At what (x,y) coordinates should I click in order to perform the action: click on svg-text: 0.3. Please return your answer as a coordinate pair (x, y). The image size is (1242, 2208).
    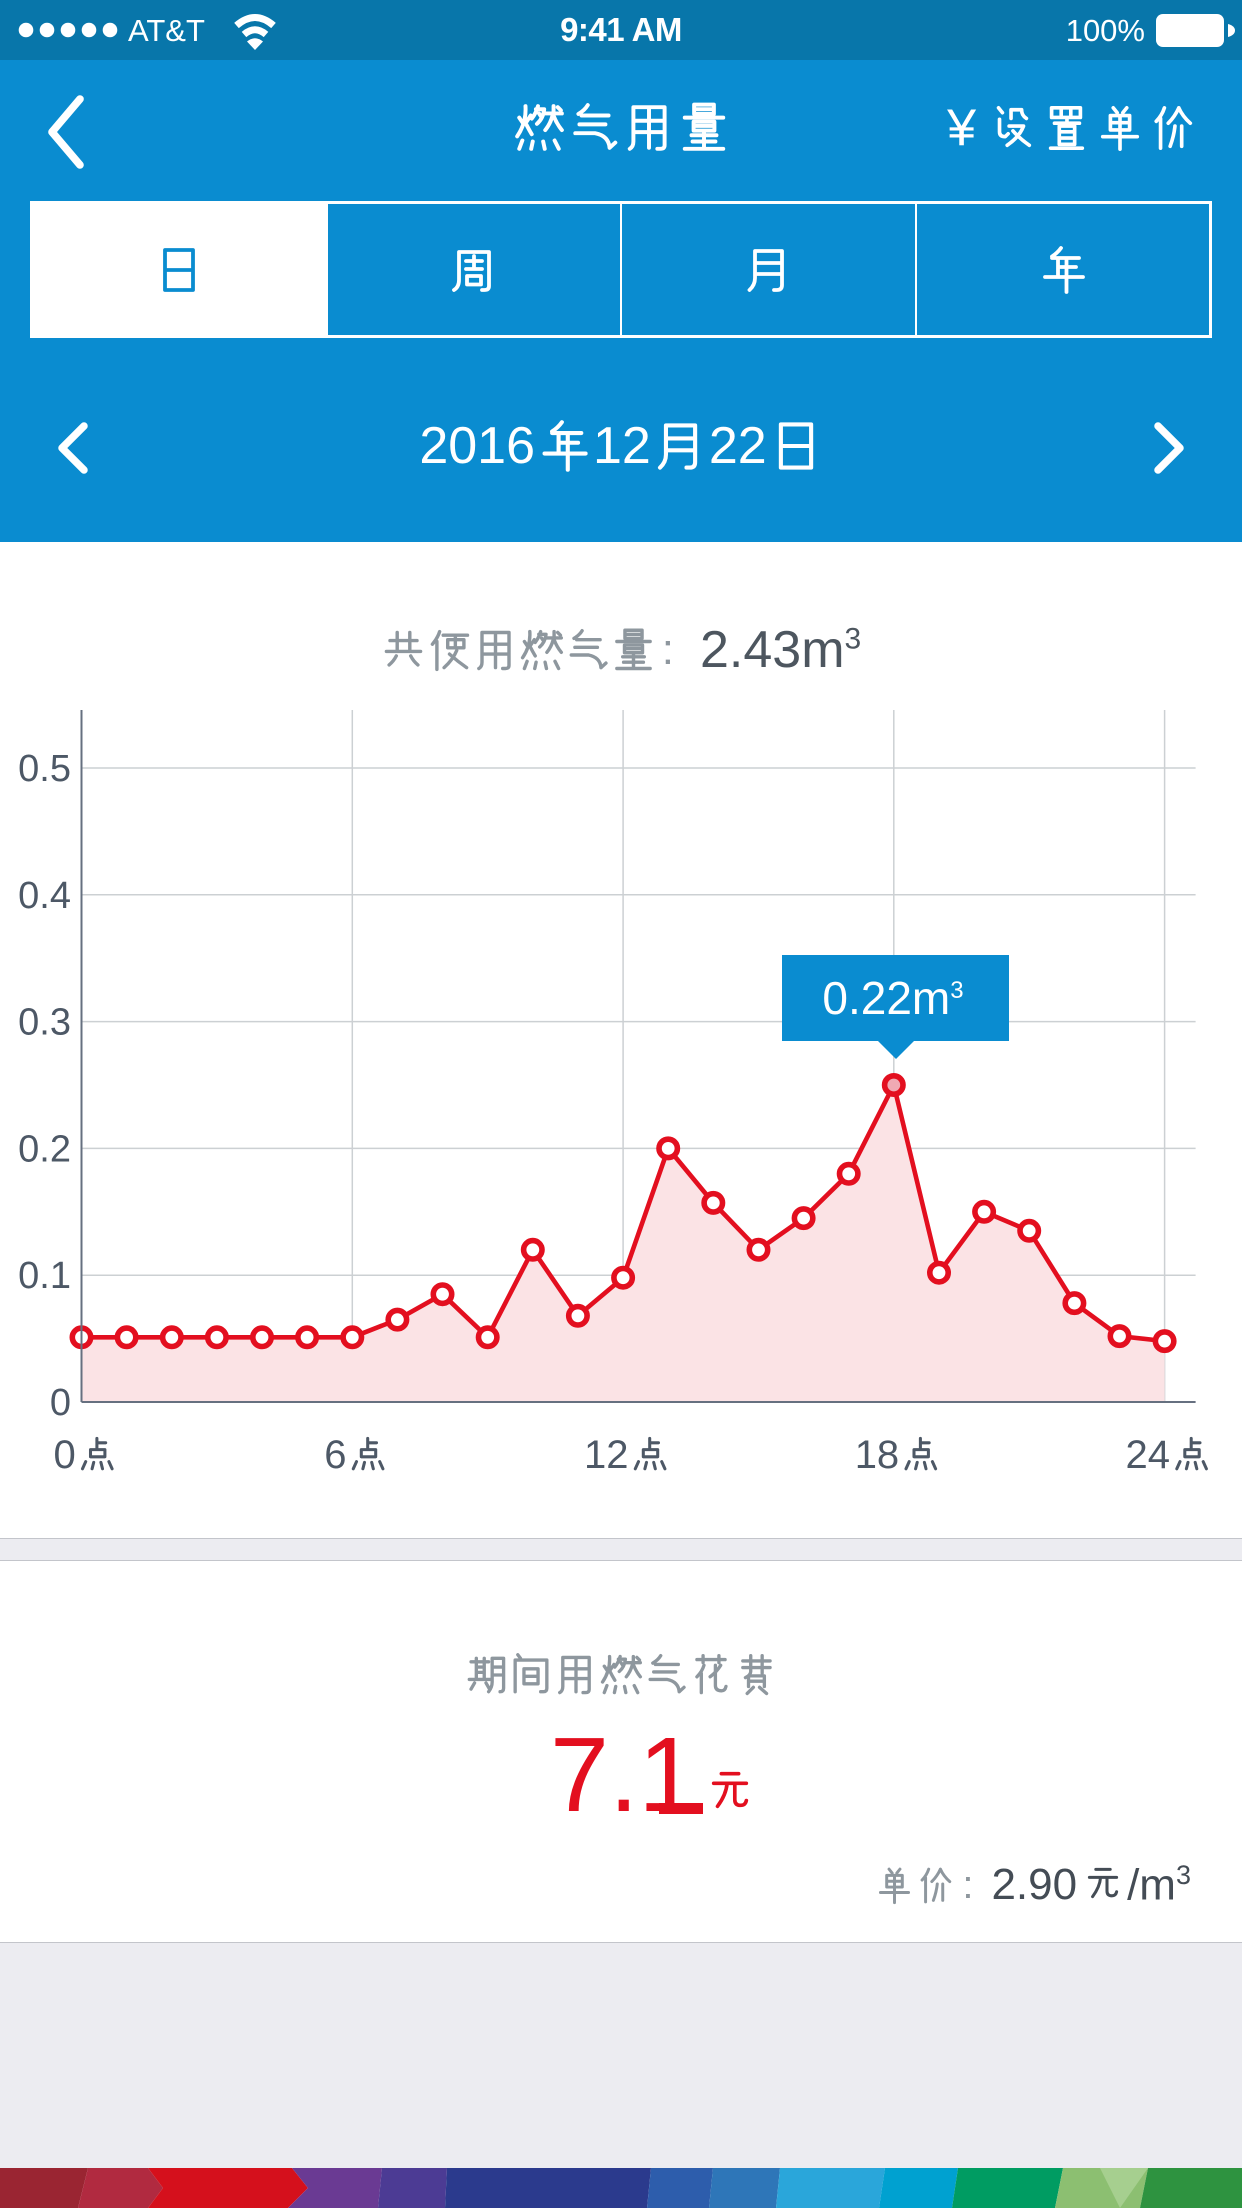
    Looking at the image, I should click on (44, 1023).